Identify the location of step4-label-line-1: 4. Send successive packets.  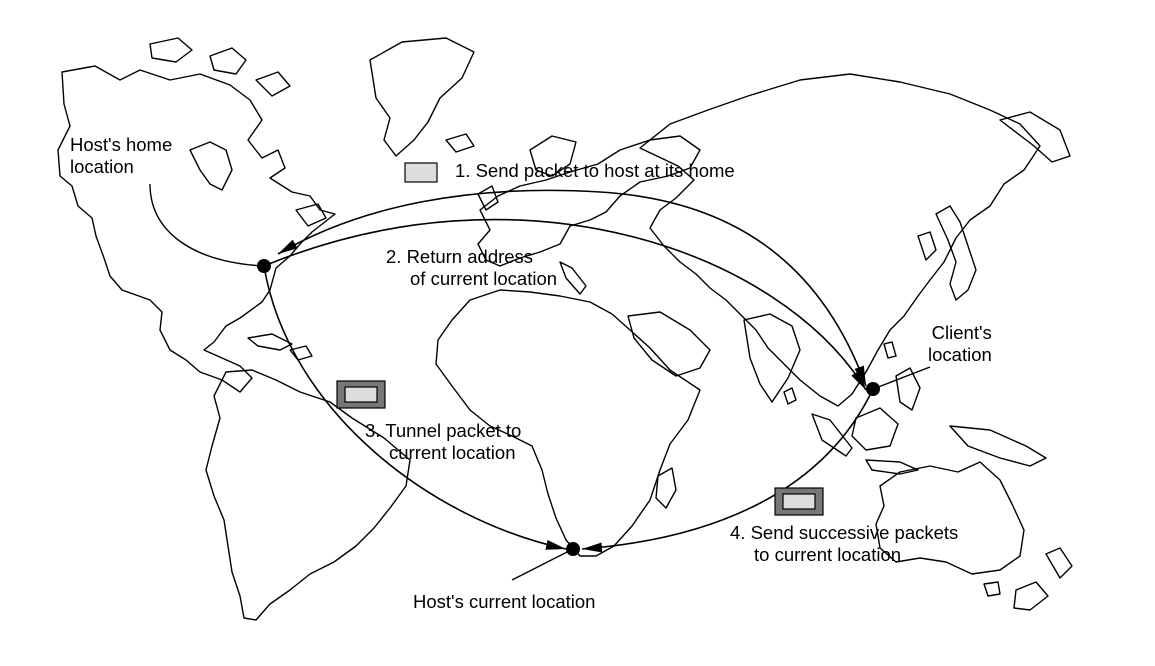
(844, 532).